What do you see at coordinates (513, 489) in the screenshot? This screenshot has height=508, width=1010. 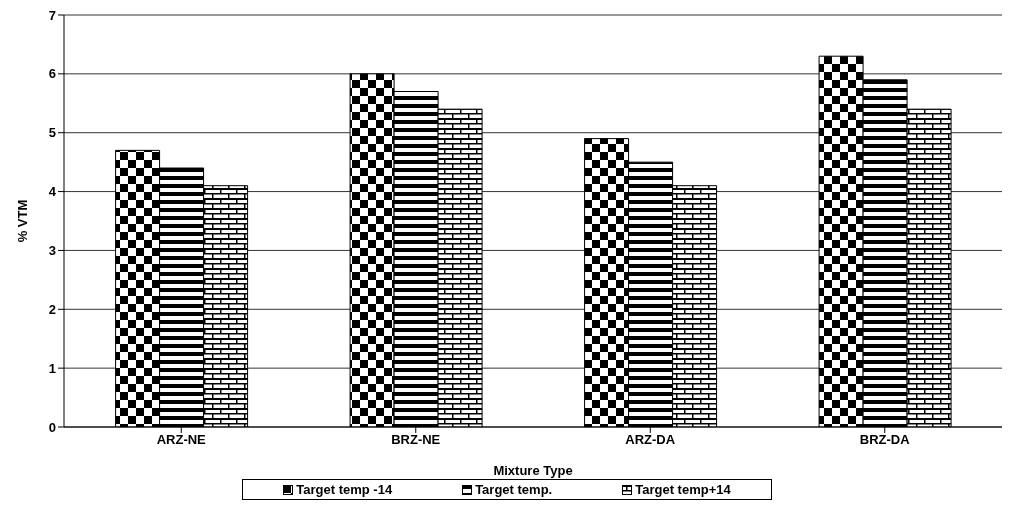 I see `legend-label: Target temp.` at bounding box center [513, 489].